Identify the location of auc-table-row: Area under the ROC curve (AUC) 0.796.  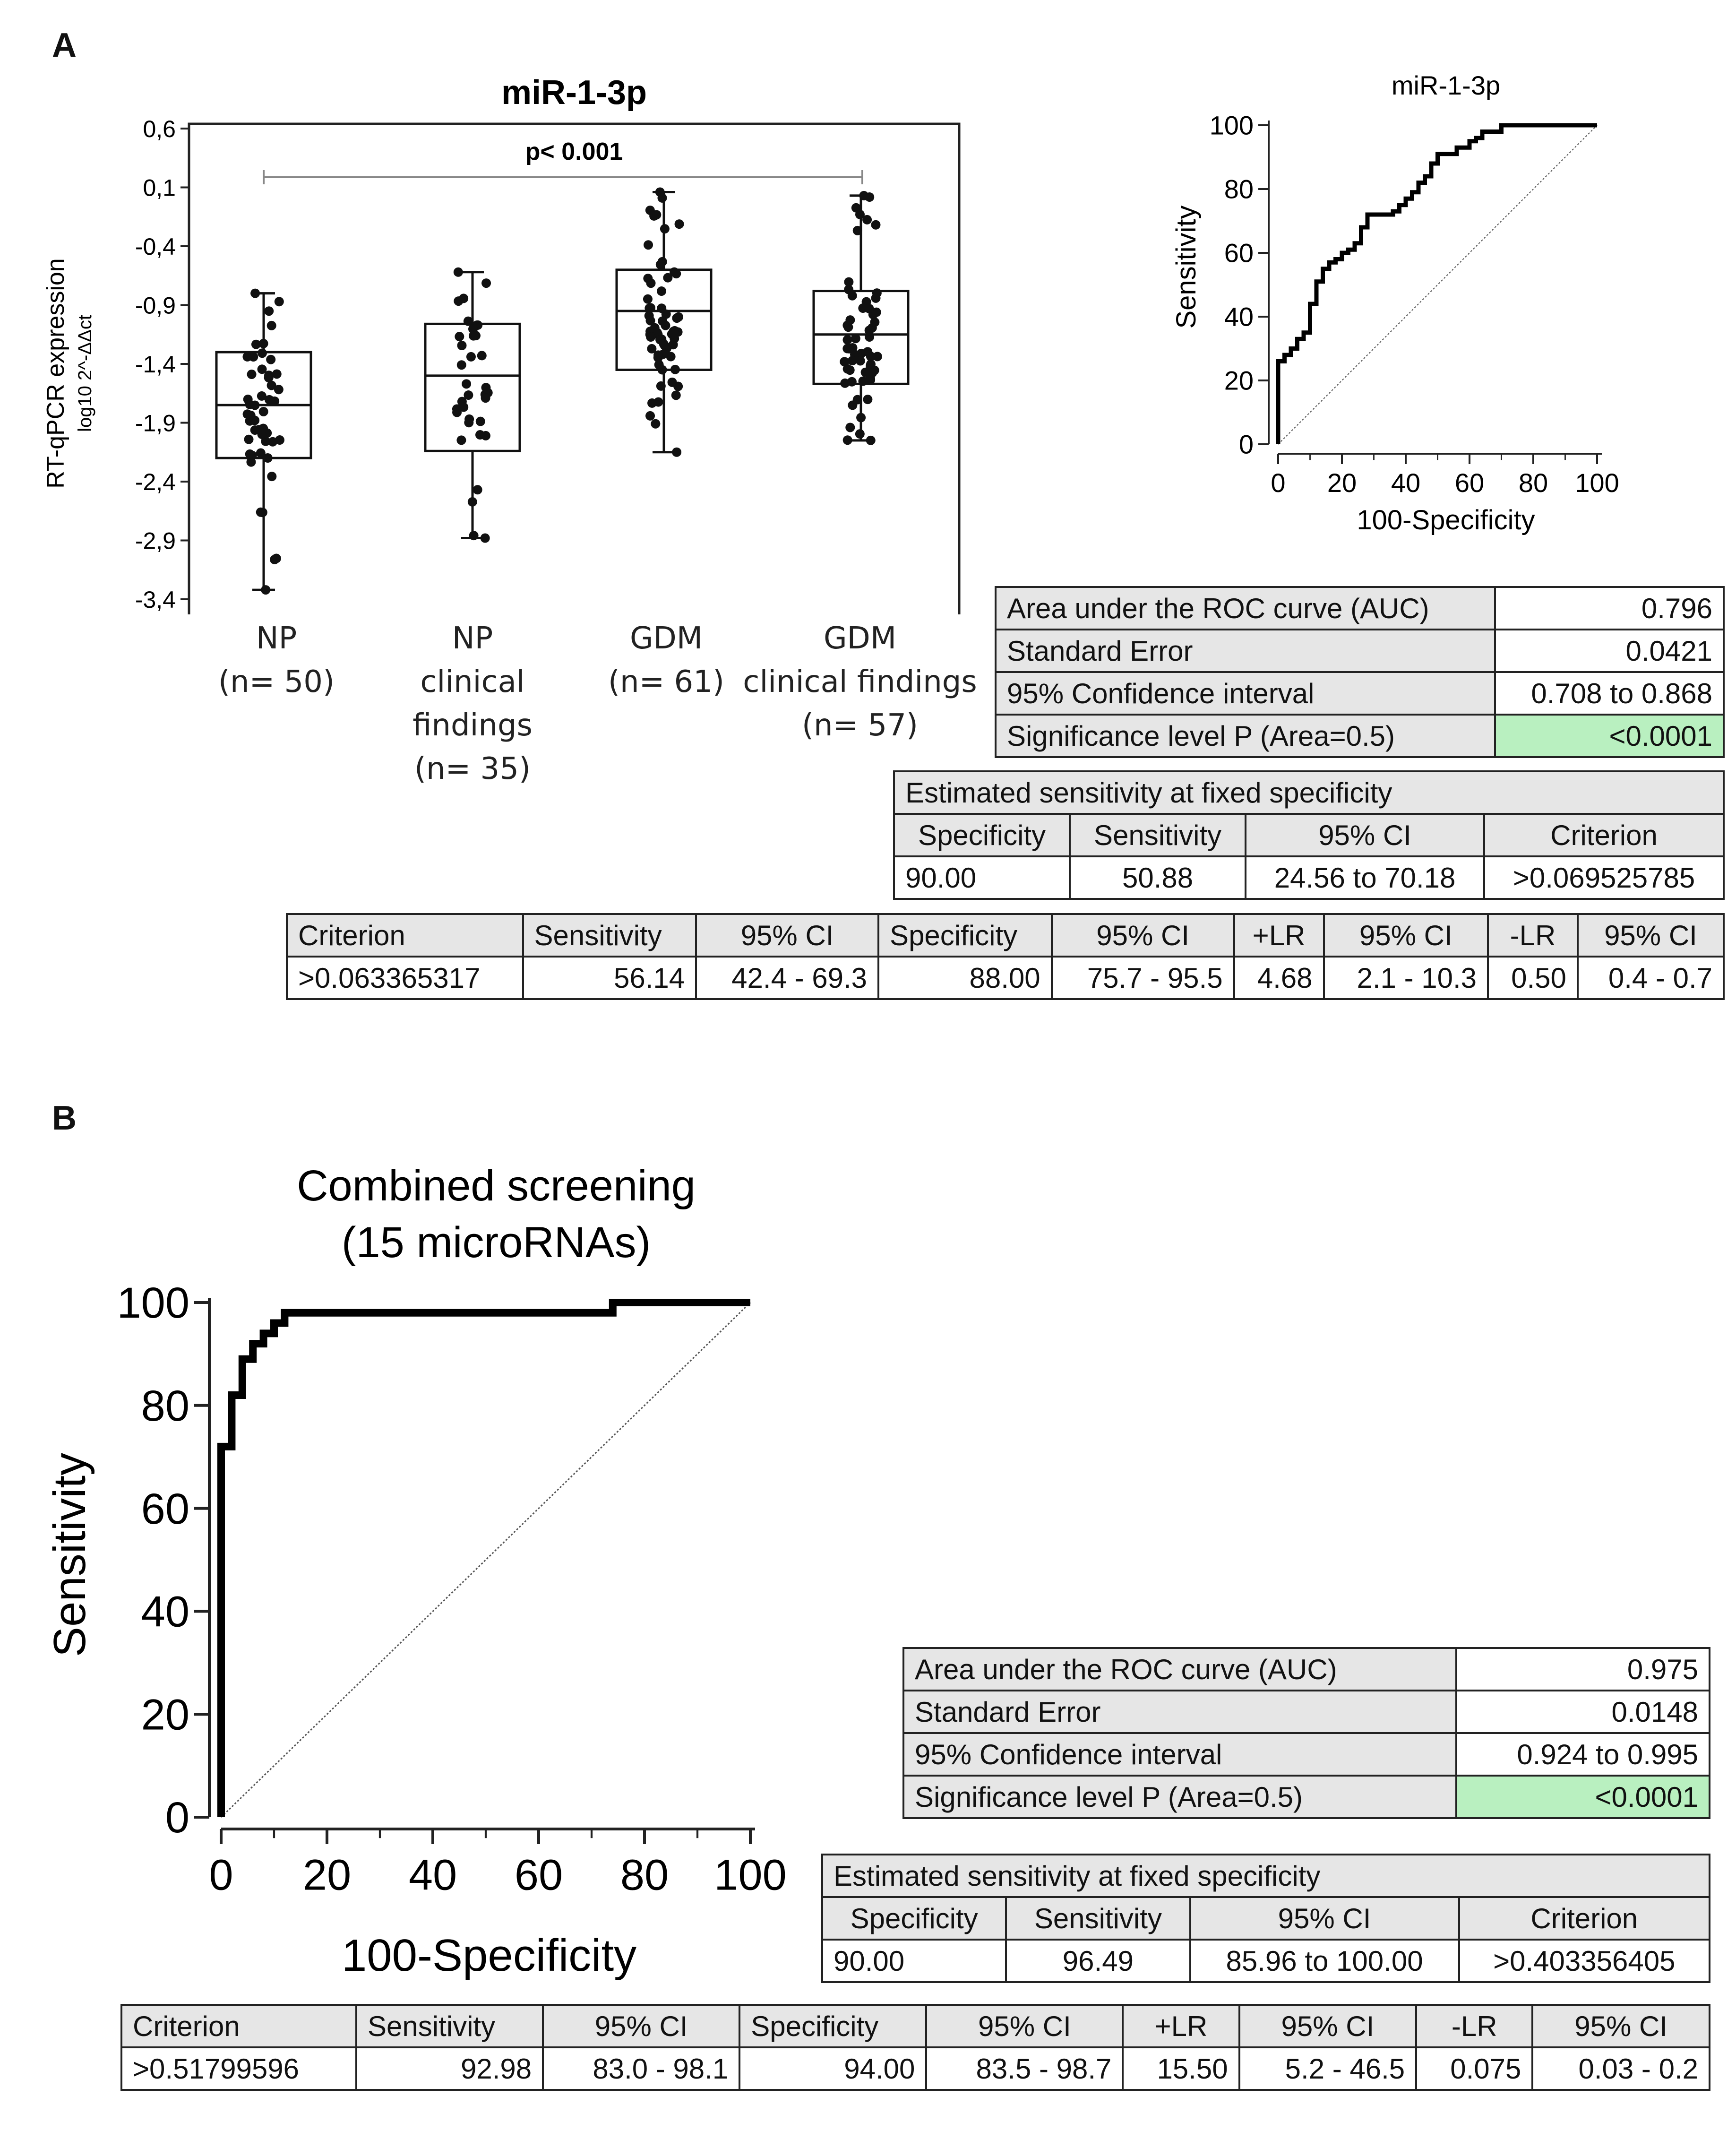
(1360, 608).